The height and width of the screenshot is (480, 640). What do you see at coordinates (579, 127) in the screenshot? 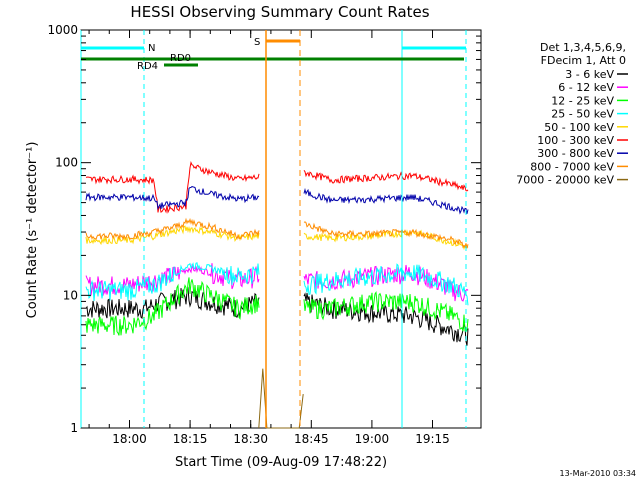
I see `legend-label: 50 - 100 keV` at bounding box center [579, 127].